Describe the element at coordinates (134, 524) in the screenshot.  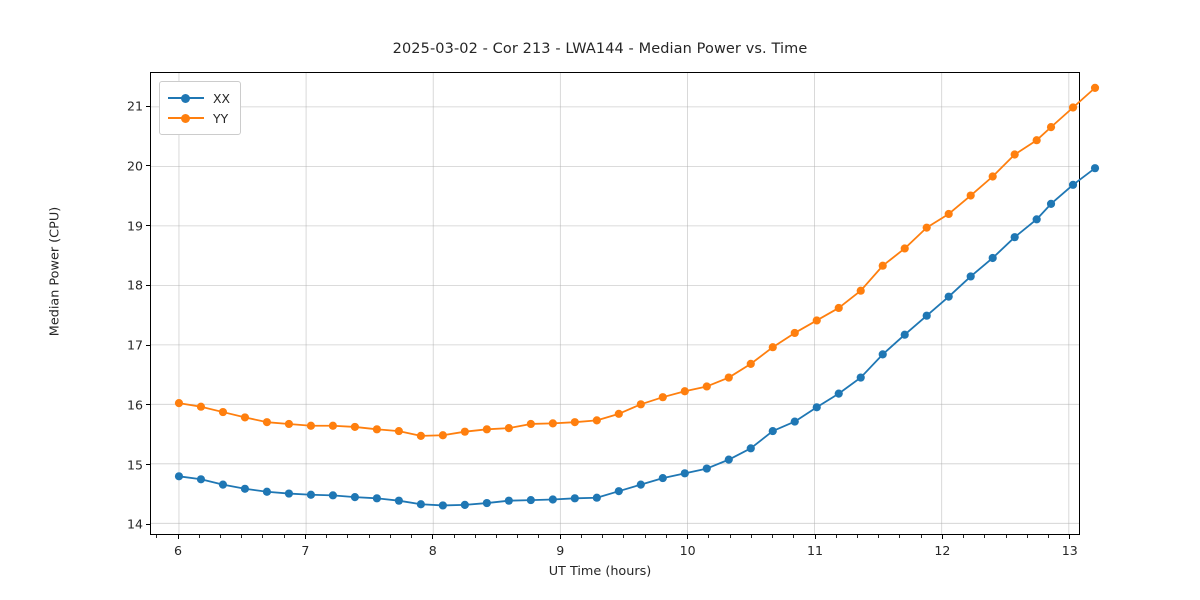
I see `y-tick-label: 14` at that location.